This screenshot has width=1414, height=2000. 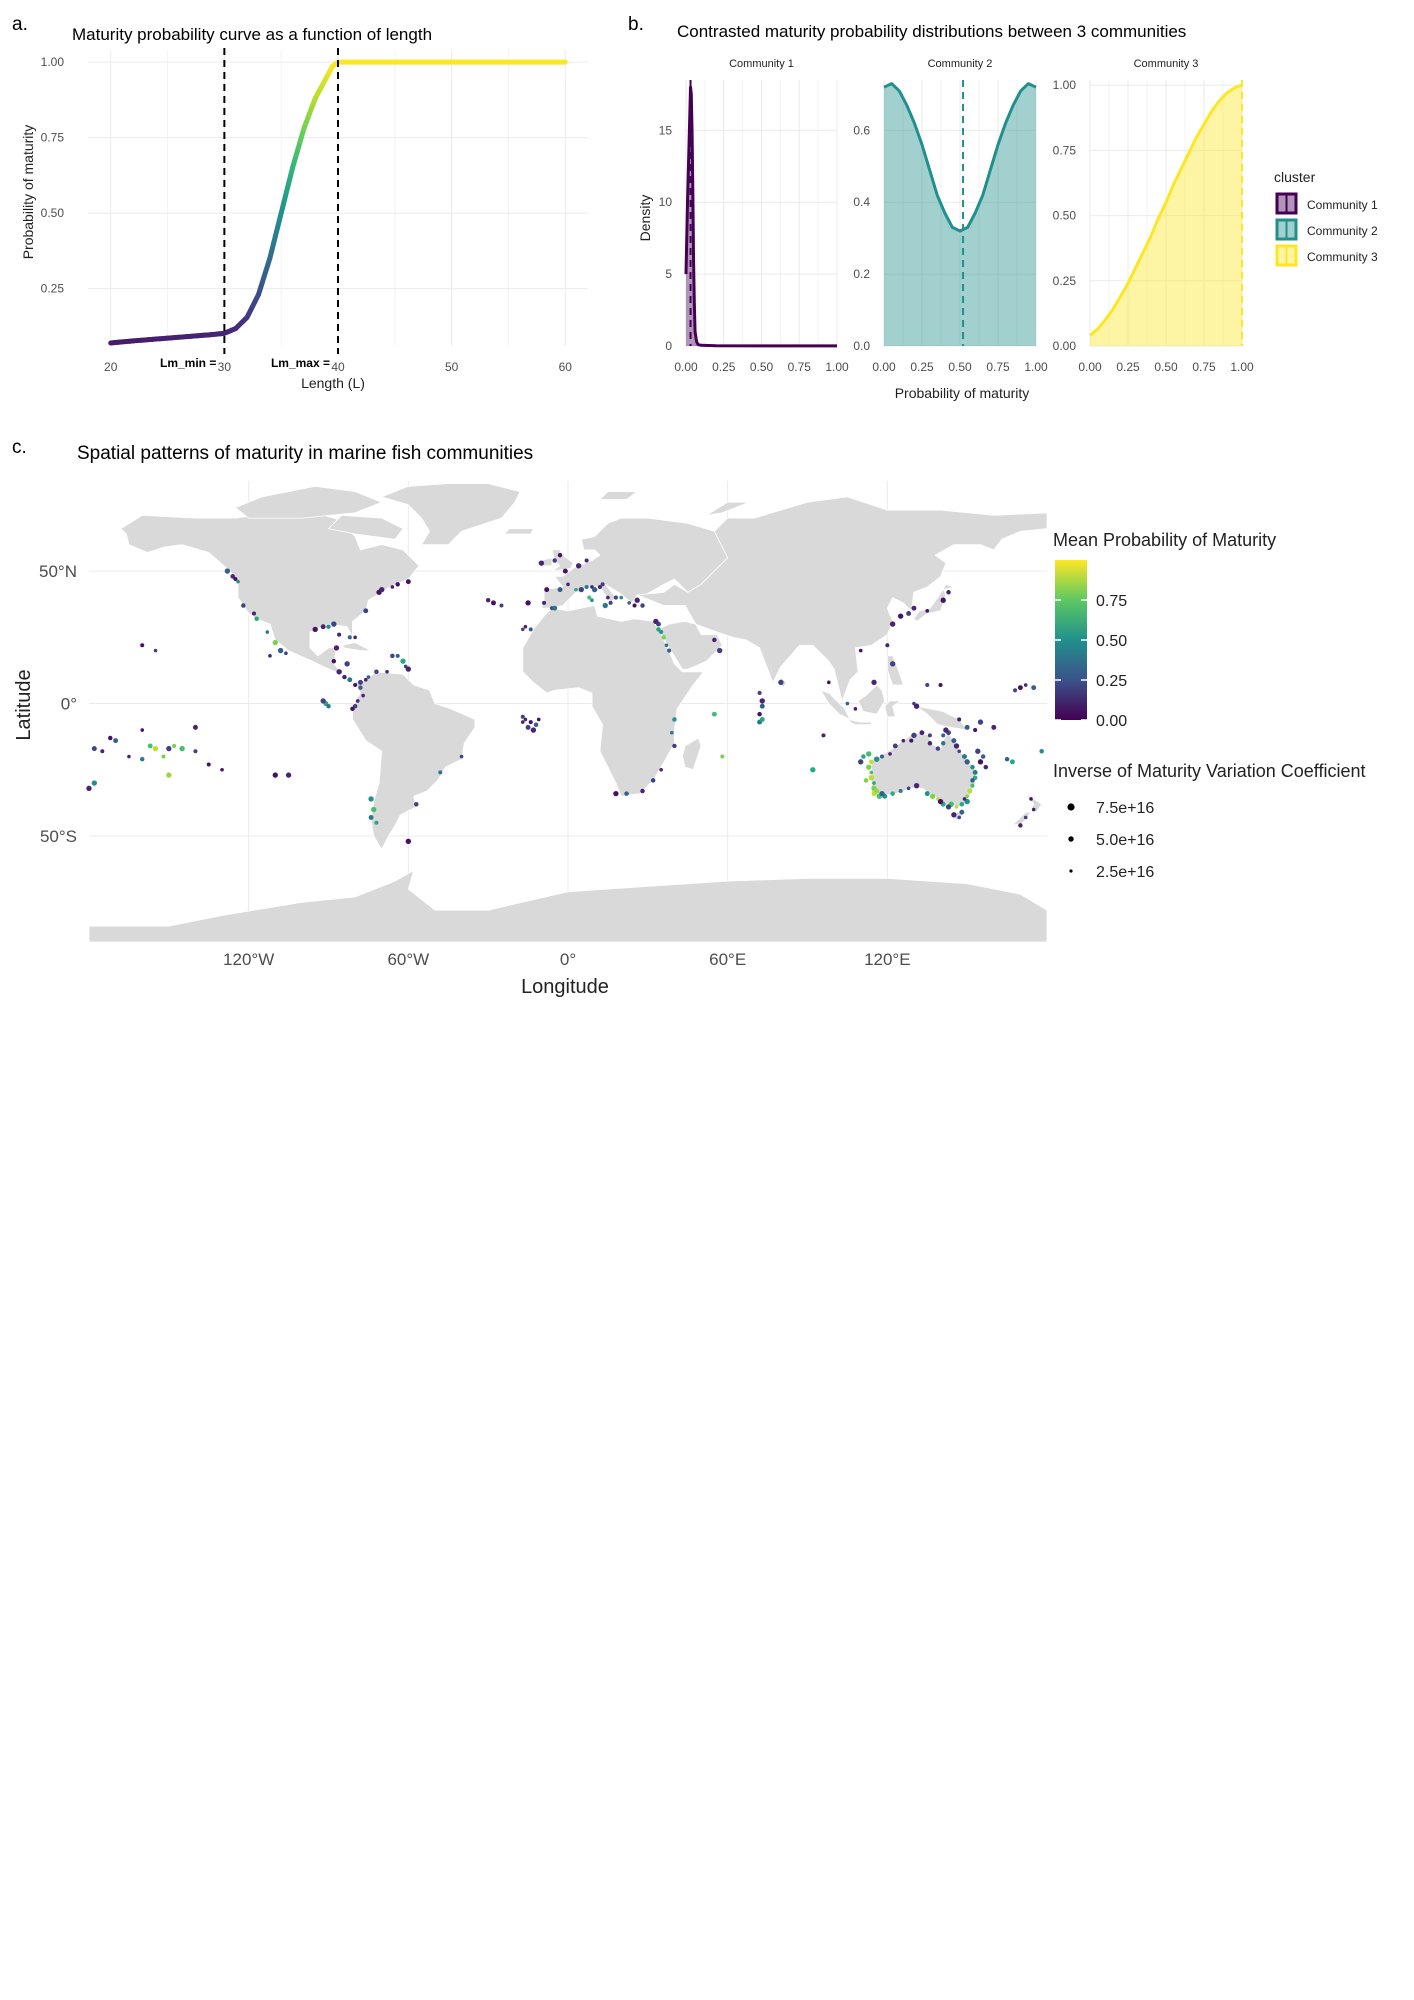 I want to click on land-svalbard, so click(x=618, y=495).